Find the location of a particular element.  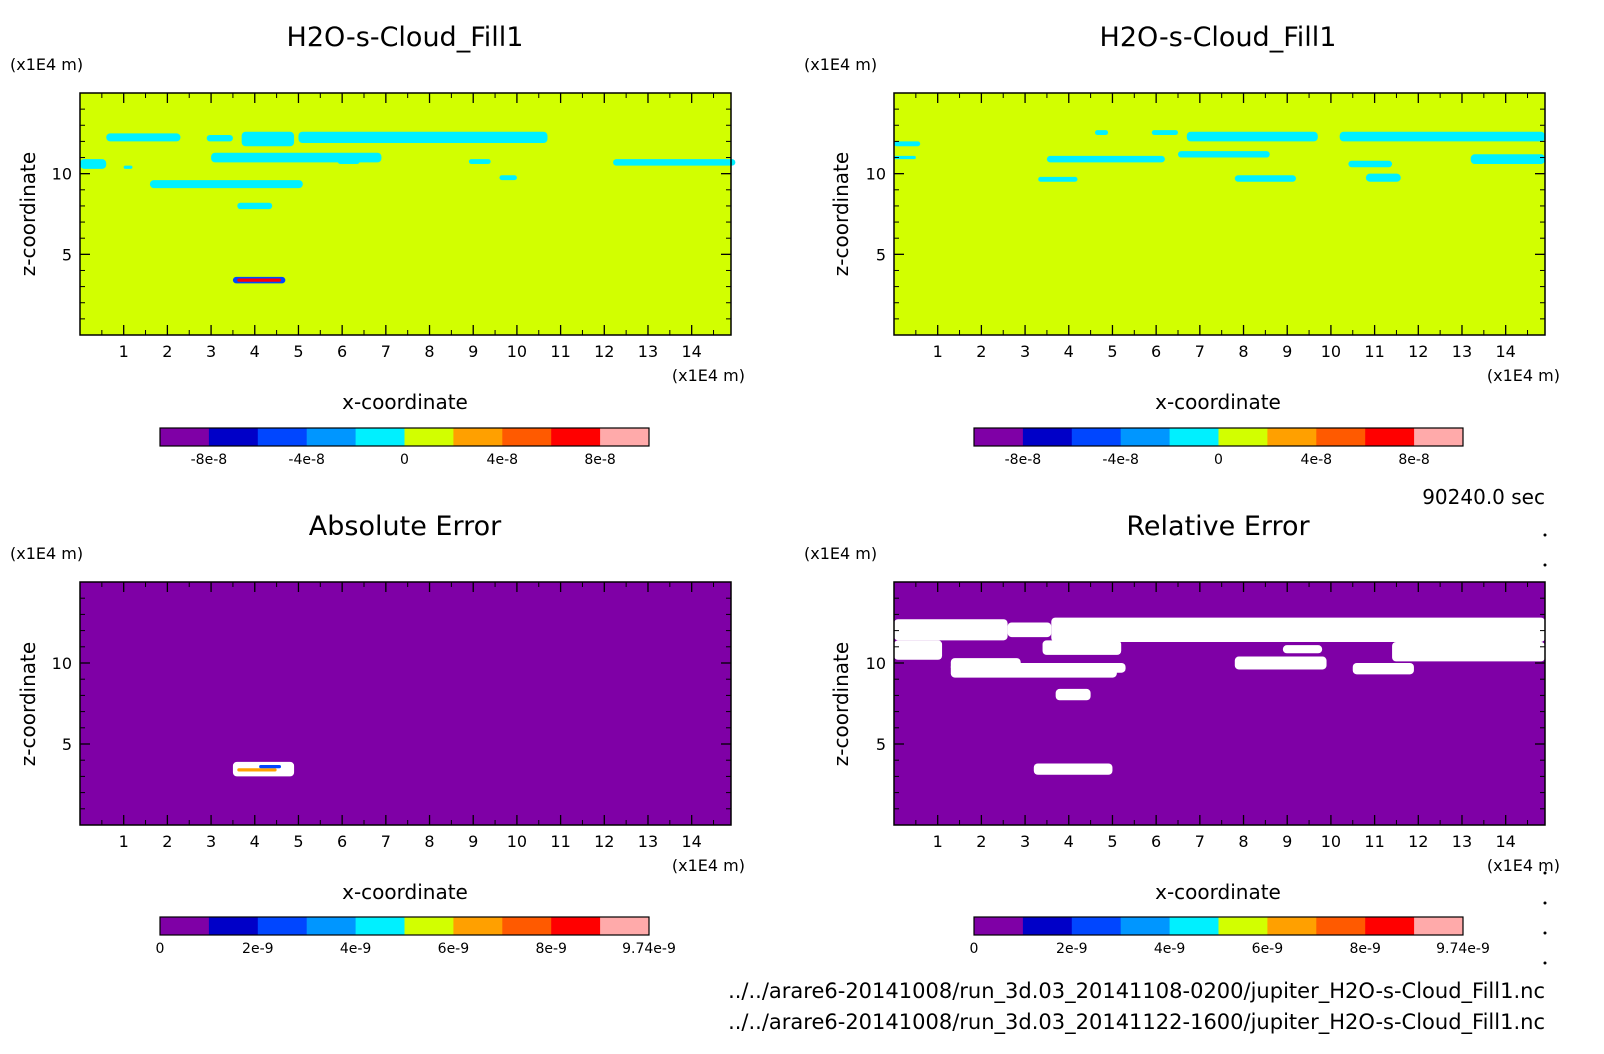

chart-title: Relative Error is located at coordinates (1218, 526).